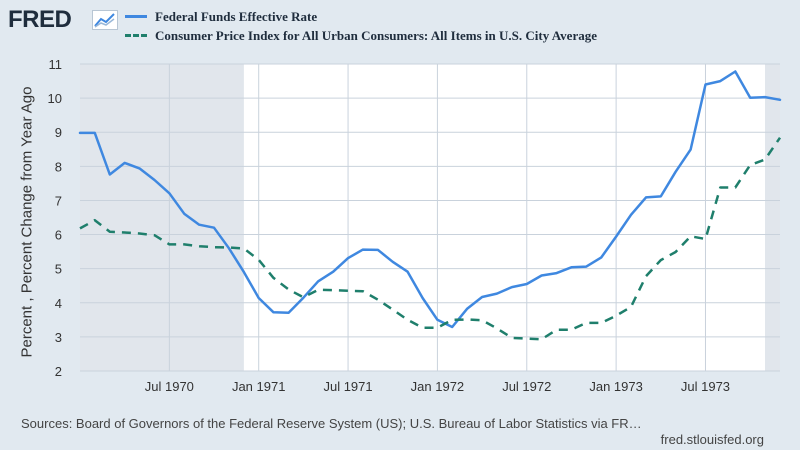 This screenshot has width=800, height=450. I want to click on x-tick-label: Jul 1970, so click(169, 386).